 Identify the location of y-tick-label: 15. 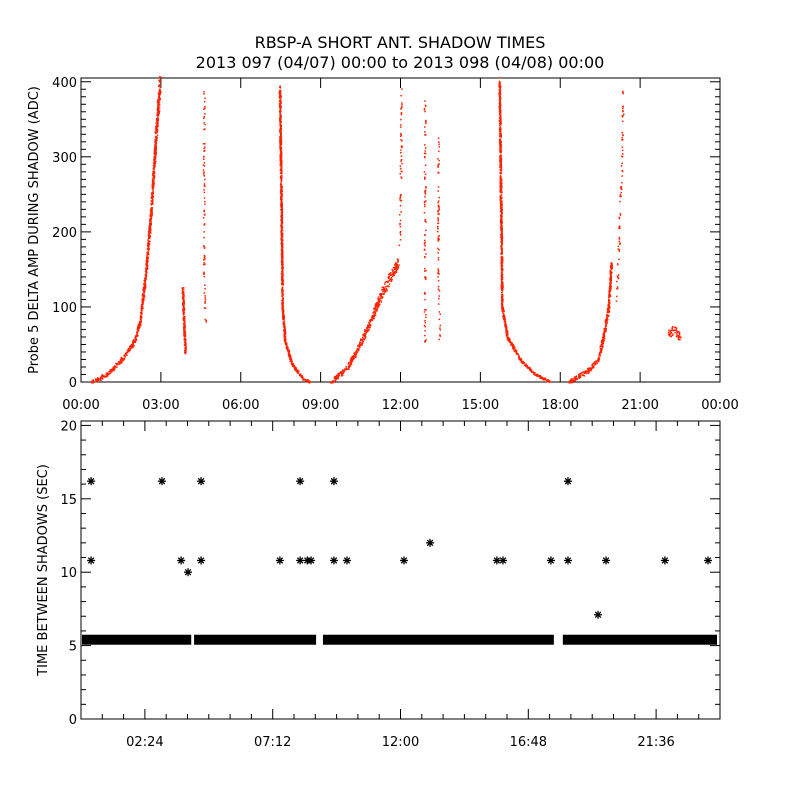
(68, 500).